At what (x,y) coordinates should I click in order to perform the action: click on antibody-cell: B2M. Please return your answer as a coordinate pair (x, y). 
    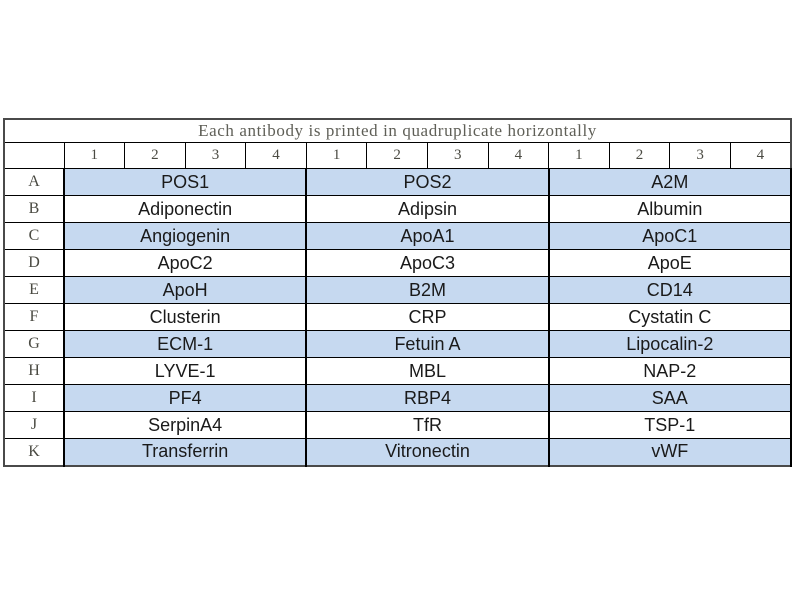
    Looking at the image, I should click on (427, 290).